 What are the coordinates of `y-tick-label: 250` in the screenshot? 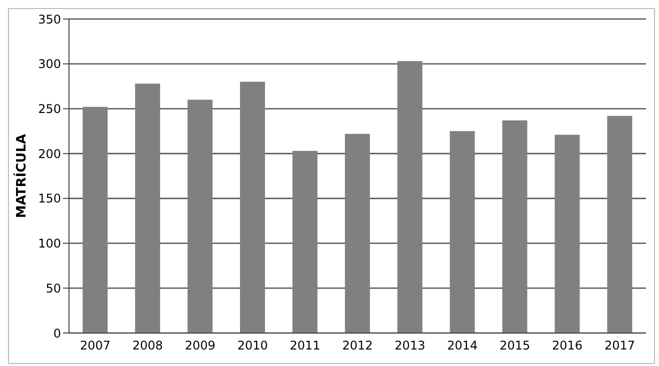 It's located at (49, 109).